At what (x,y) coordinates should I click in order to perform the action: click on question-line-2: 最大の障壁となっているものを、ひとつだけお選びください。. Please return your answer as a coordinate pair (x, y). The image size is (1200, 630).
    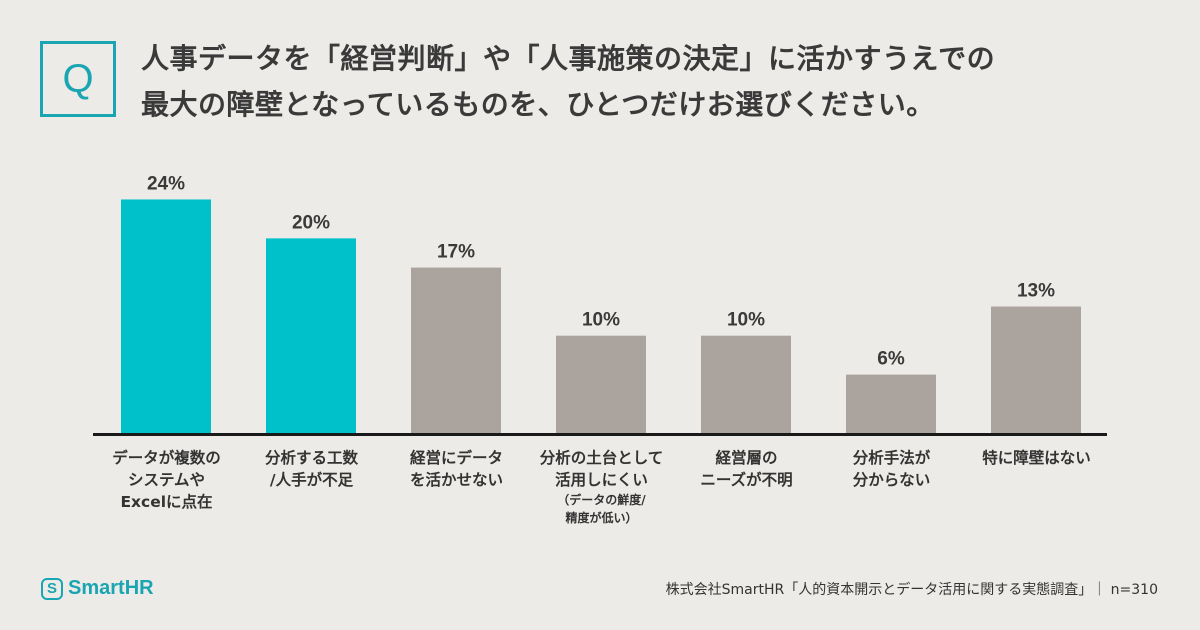
    Looking at the image, I should click on (538, 104).